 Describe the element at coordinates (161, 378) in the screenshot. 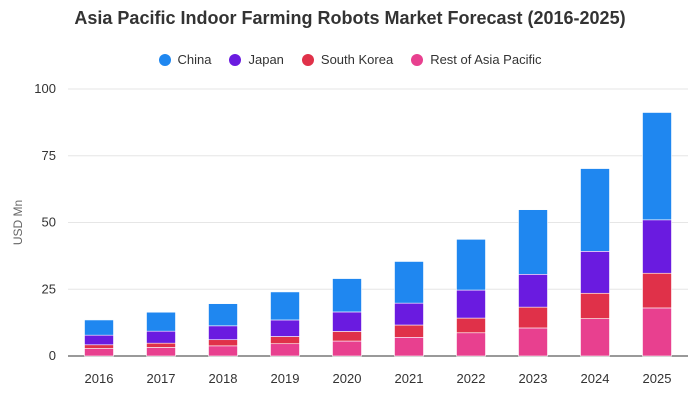

I see `x-tick-label: 2017` at that location.